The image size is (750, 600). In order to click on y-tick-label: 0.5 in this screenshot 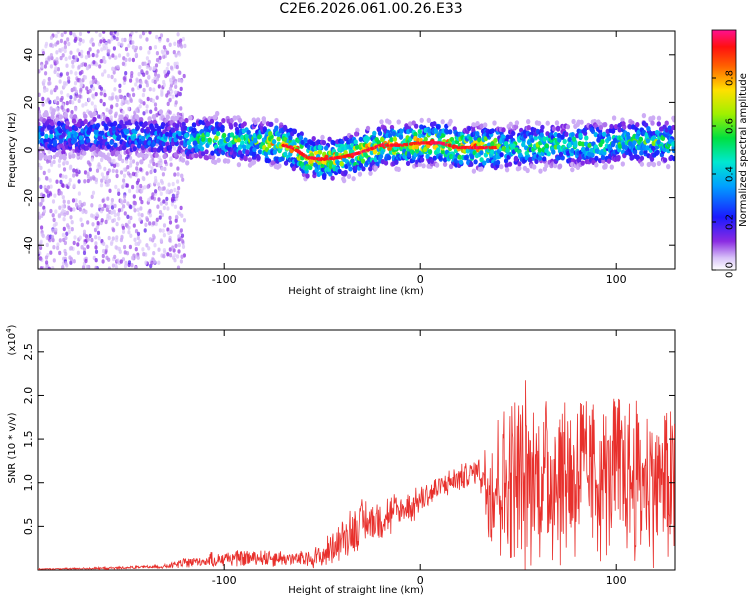, I will do `click(28, 527)`.